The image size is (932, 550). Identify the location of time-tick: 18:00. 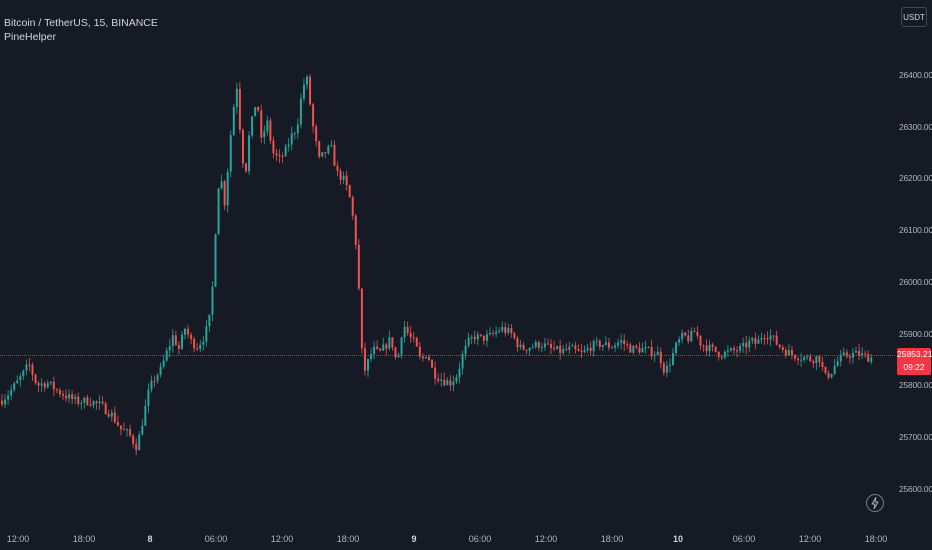
(84, 539).